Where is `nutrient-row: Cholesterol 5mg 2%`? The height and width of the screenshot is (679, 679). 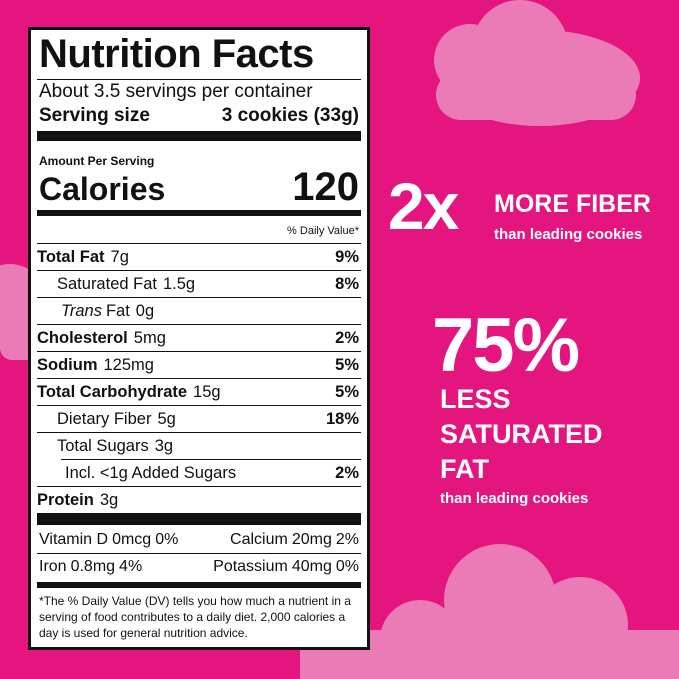 nutrient-row: Cholesterol 5mg 2% is located at coordinates (199, 337).